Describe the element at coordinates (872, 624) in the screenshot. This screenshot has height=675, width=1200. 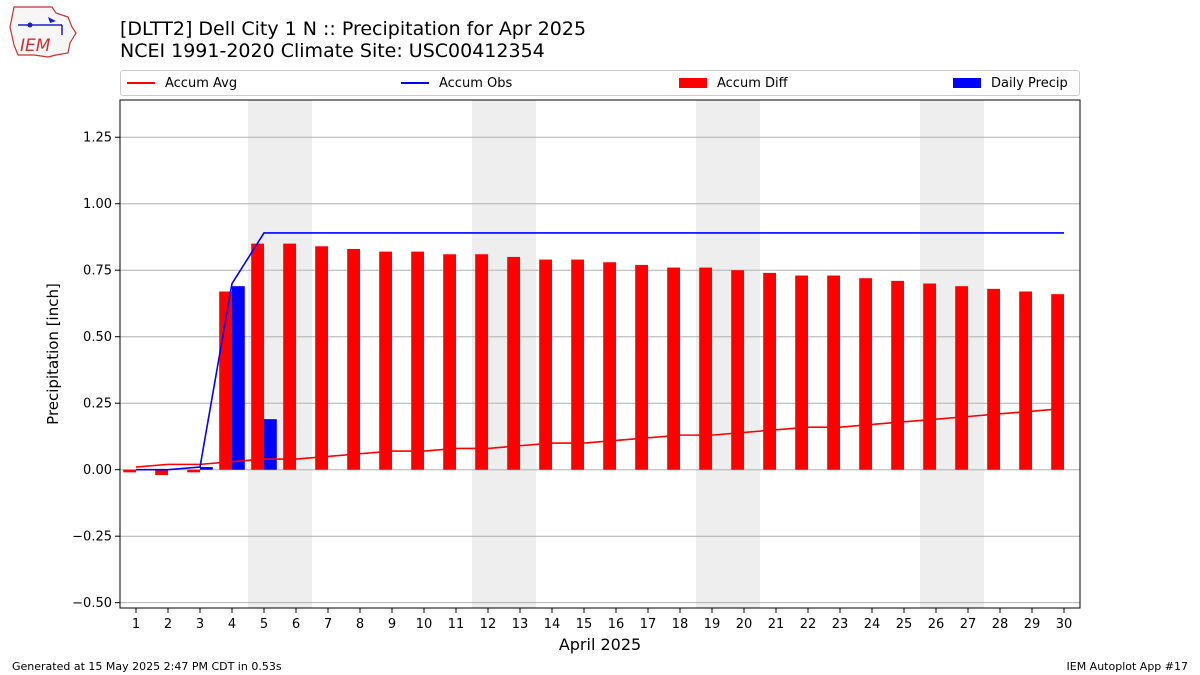
I see `x-tick-label: 24` at that location.